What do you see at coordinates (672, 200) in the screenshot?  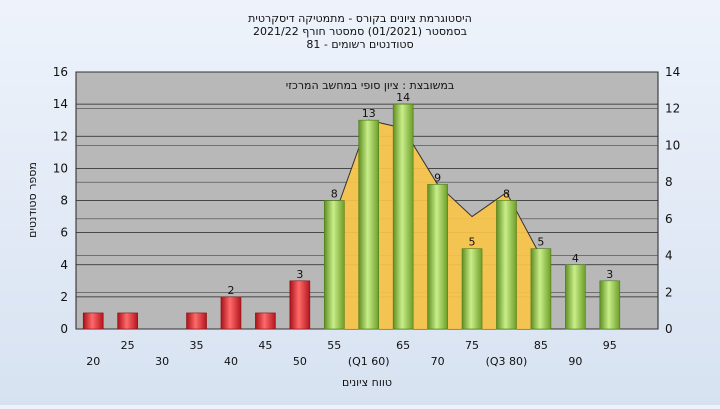 I see `y-axis-right-ticks: 0 2 4 6 8 10 12 14` at bounding box center [672, 200].